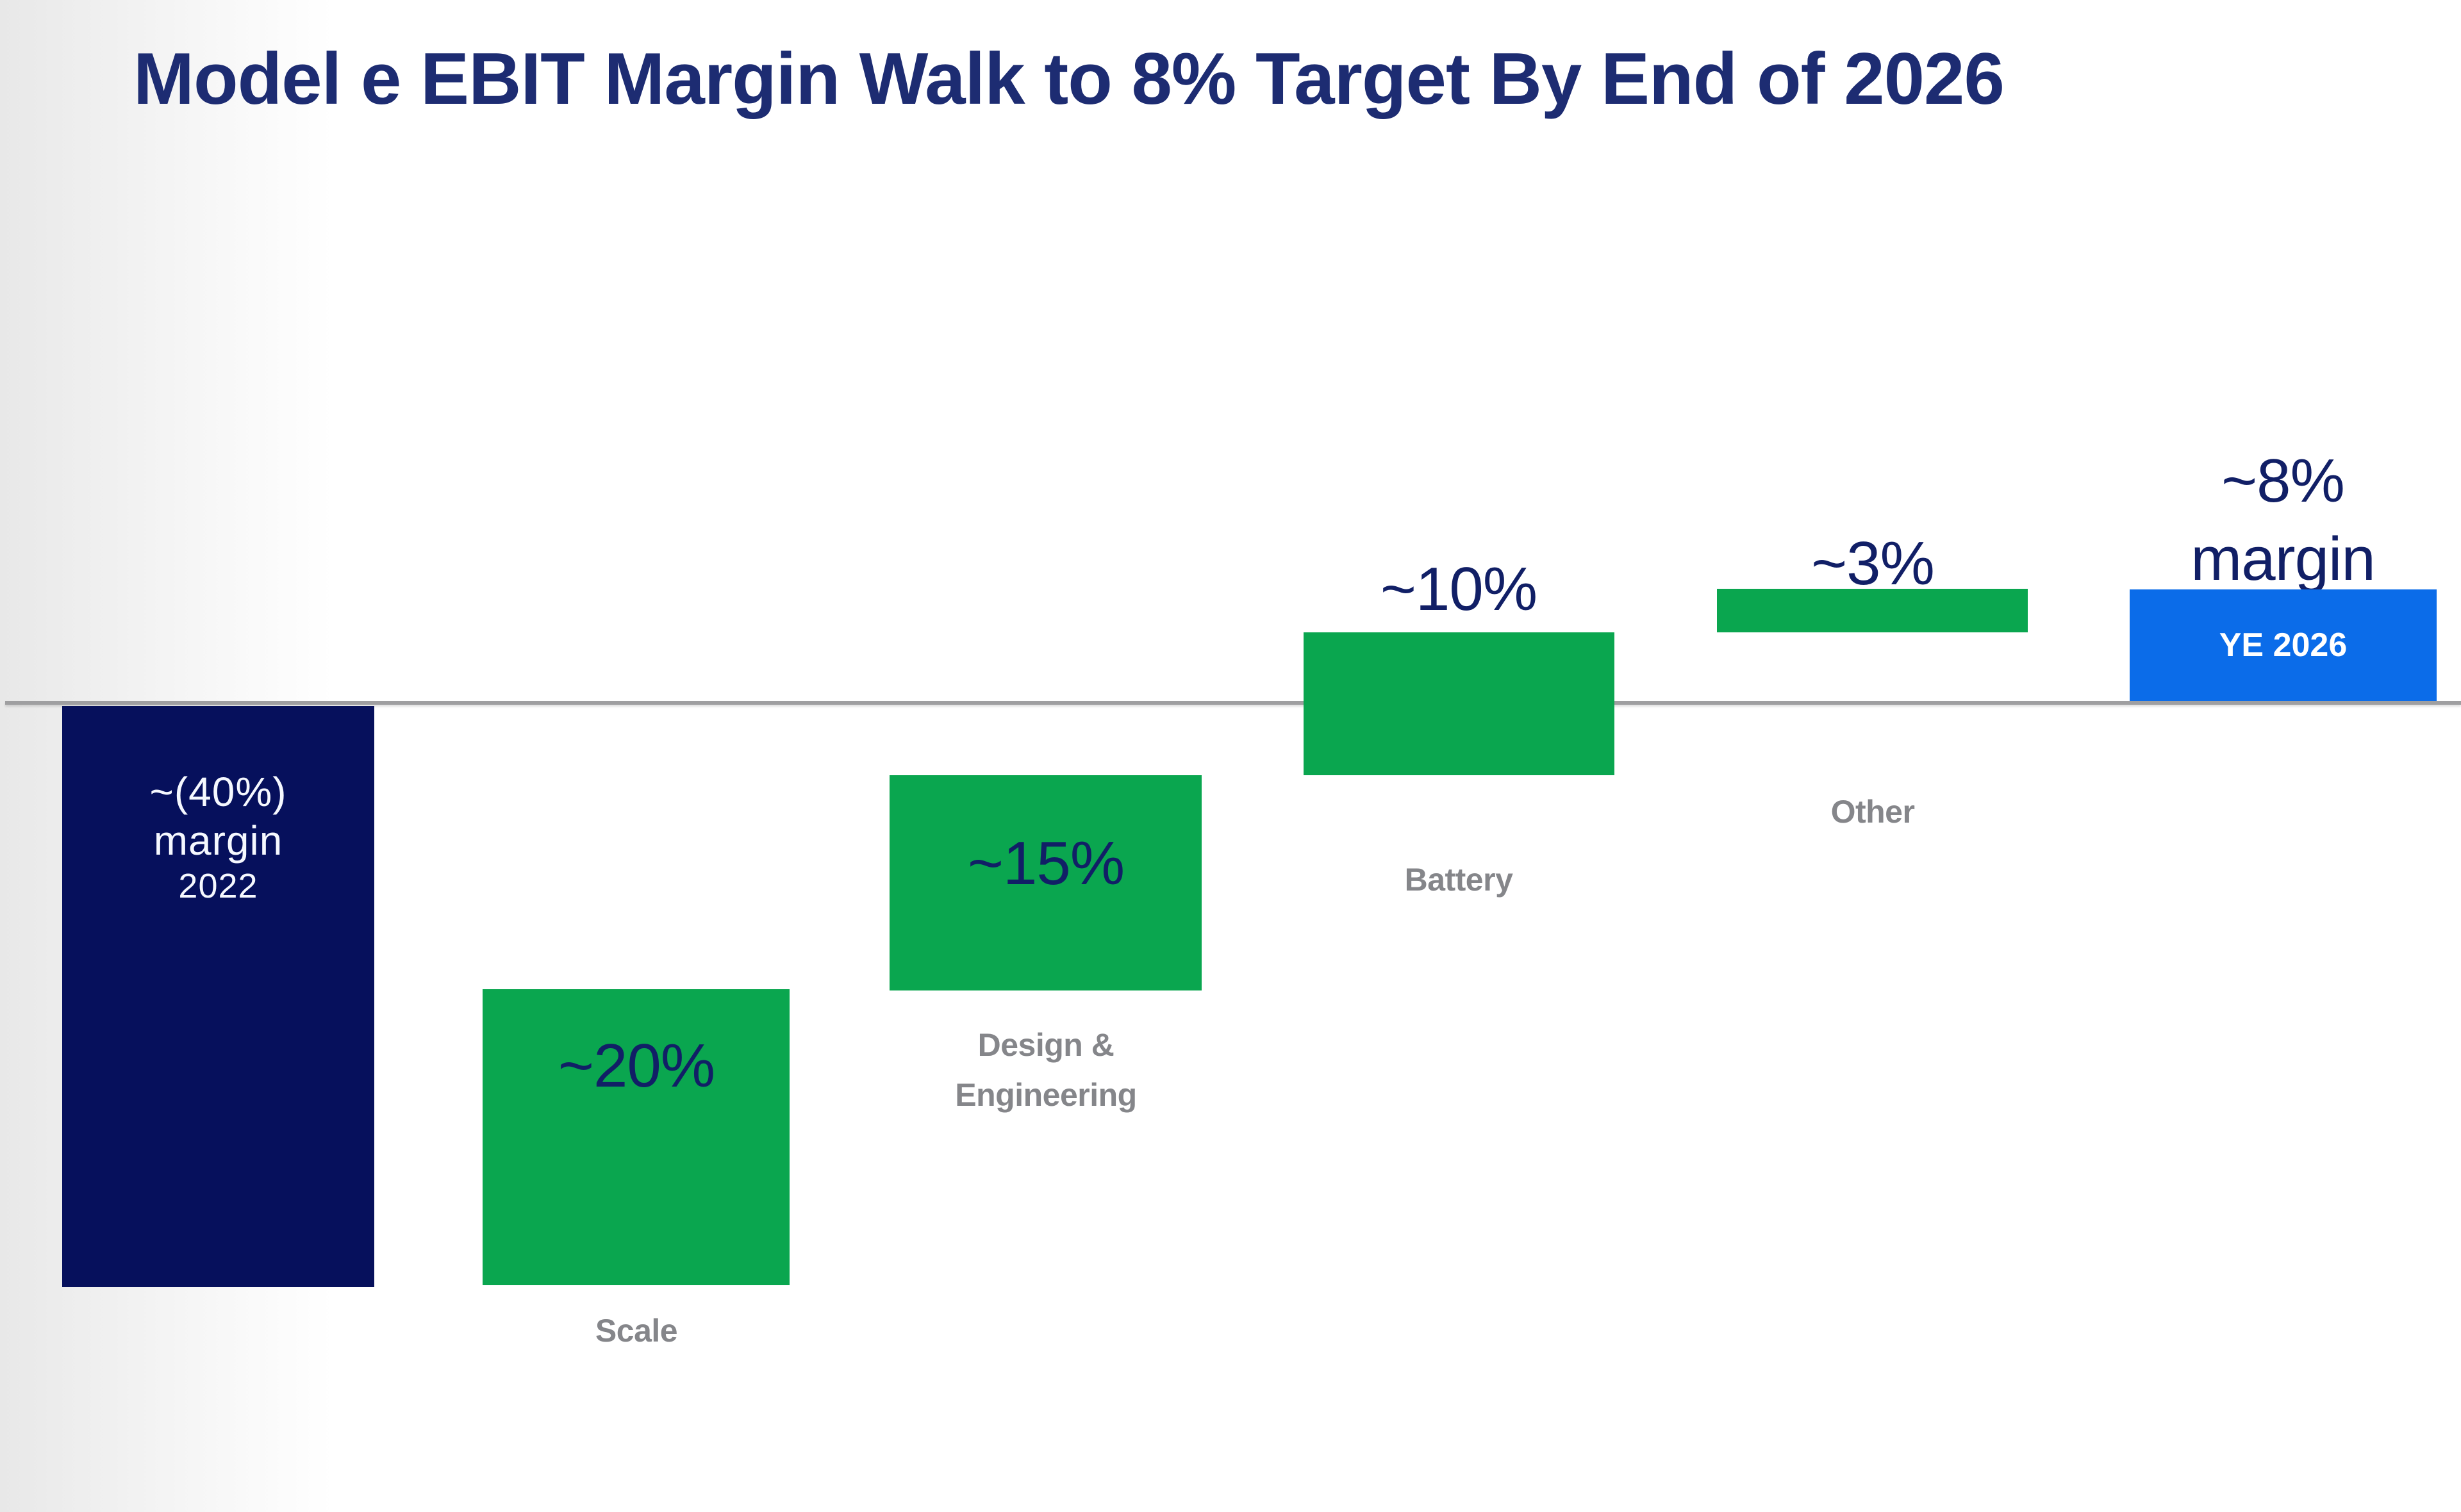 This screenshot has height=1512, width=2461. I want to click on category-label-design-engineering: Design & Engineering, so click(1046, 1070).